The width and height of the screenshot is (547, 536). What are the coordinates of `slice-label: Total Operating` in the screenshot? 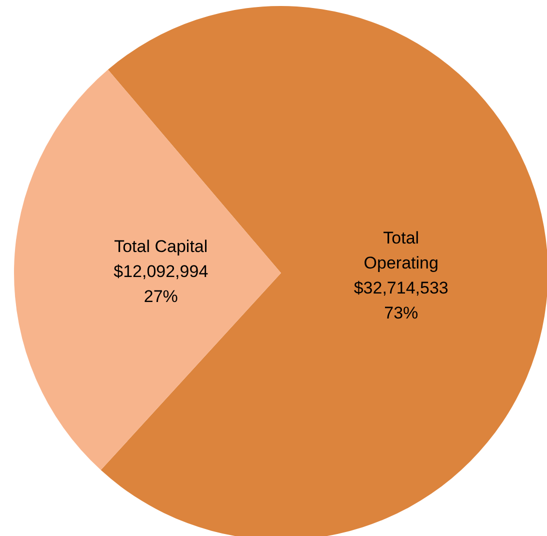 It's located at (401, 250).